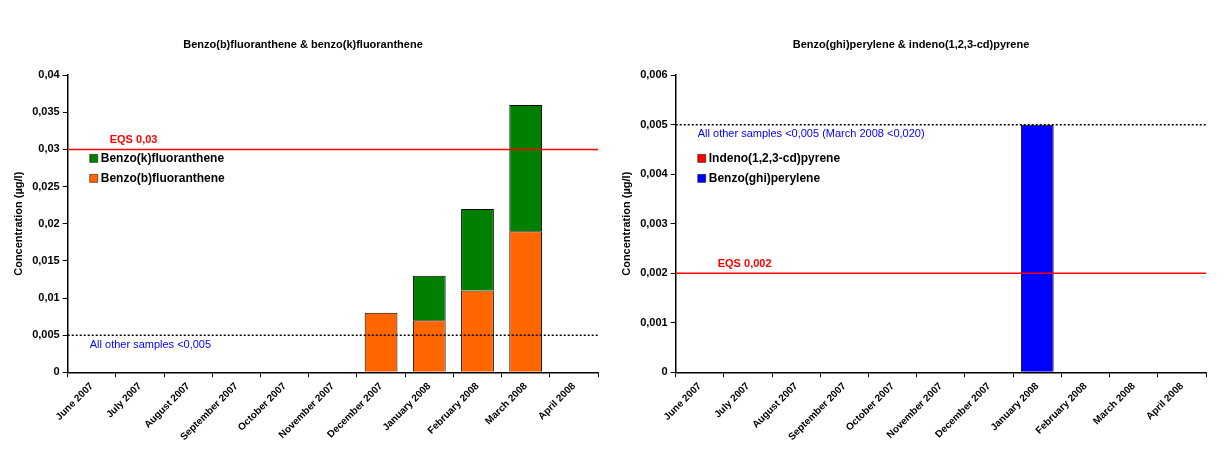  I want to click on y-tick-label: 0,002, so click(654, 272).